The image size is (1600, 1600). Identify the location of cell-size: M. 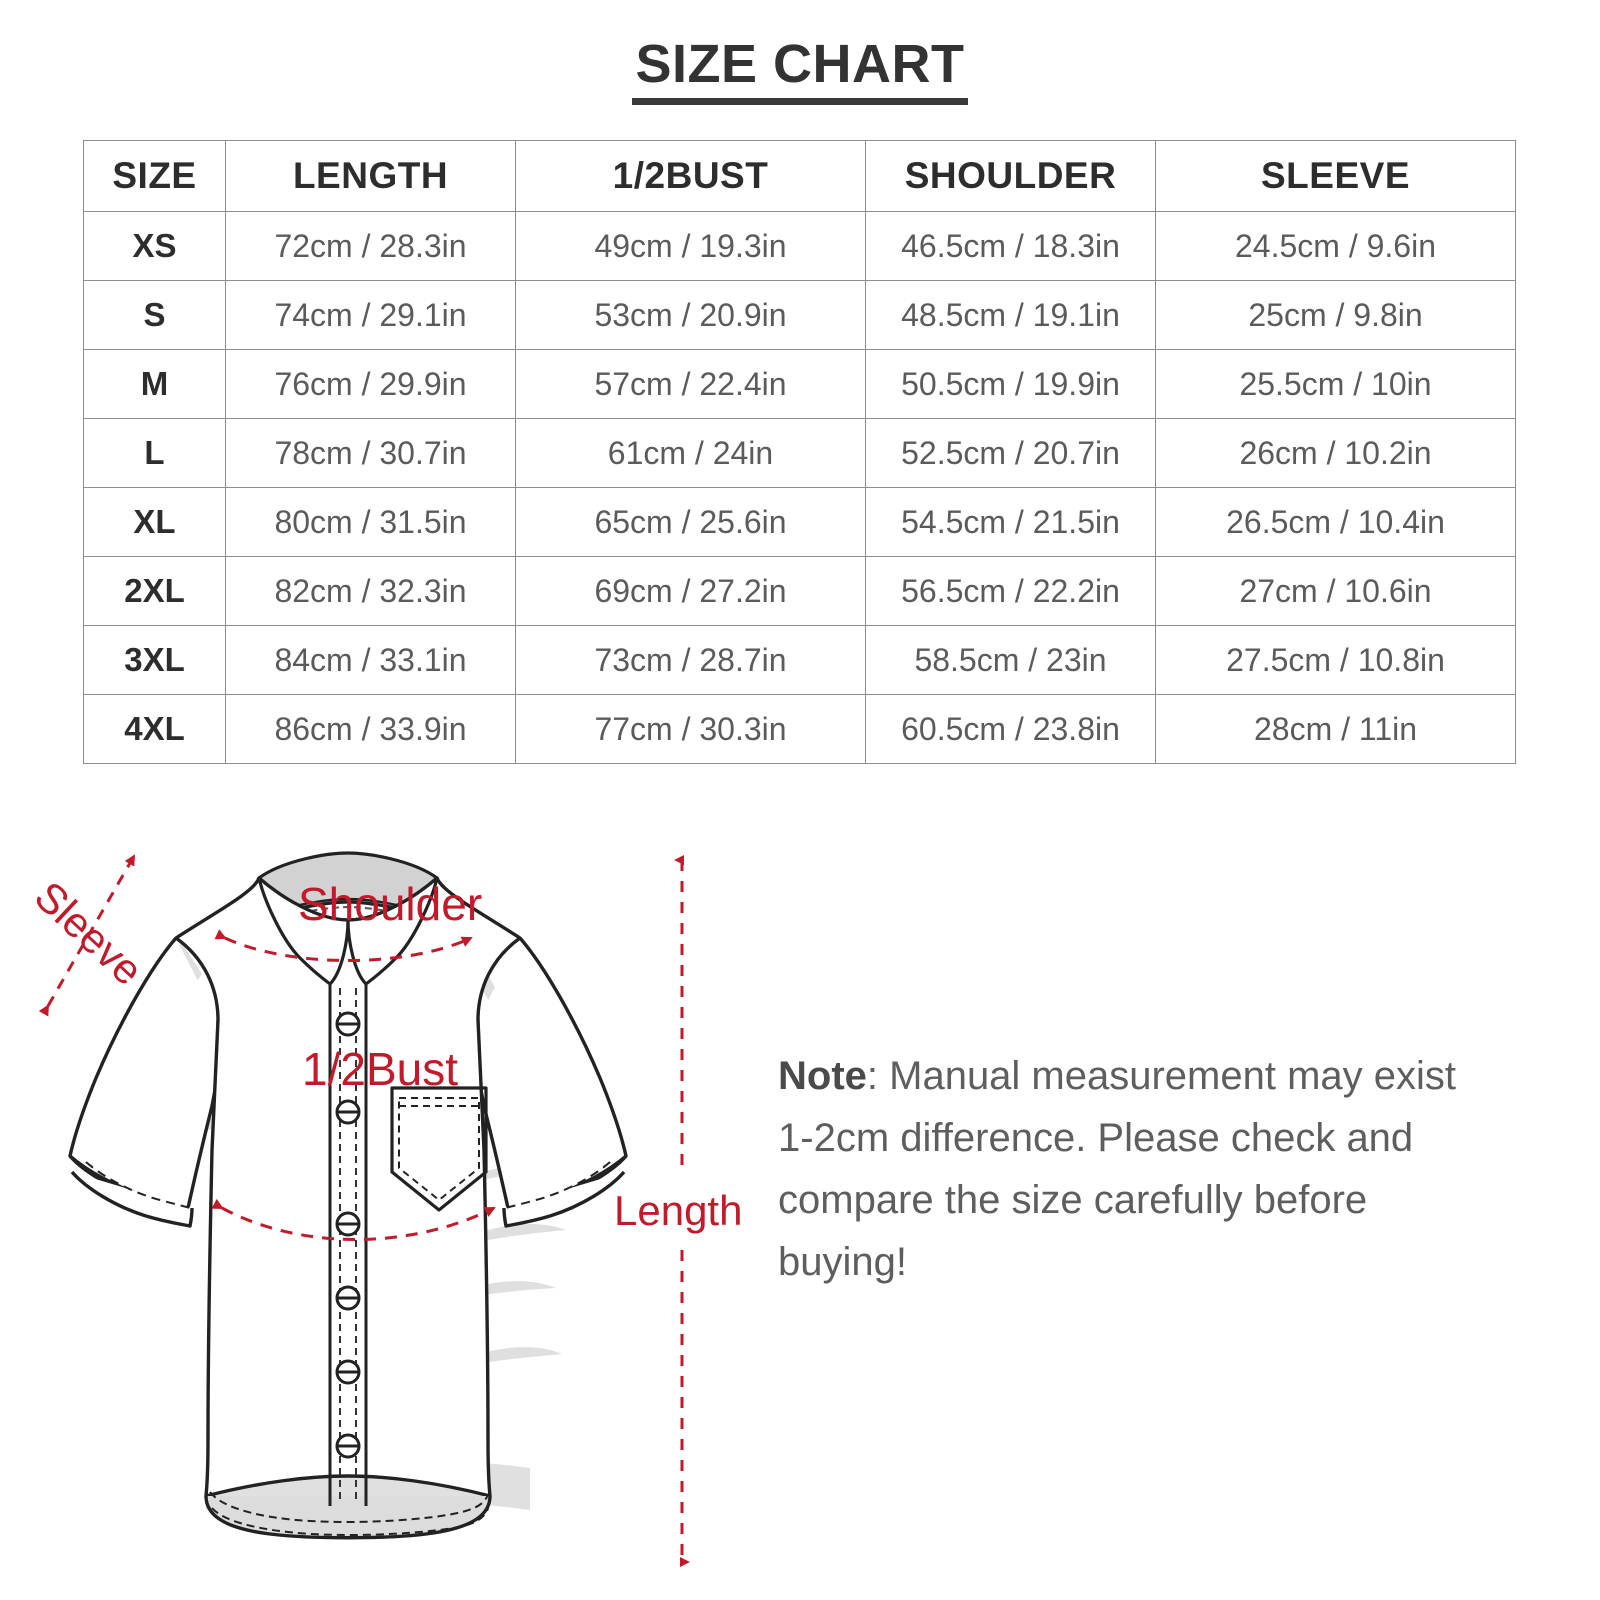
(154, 384).